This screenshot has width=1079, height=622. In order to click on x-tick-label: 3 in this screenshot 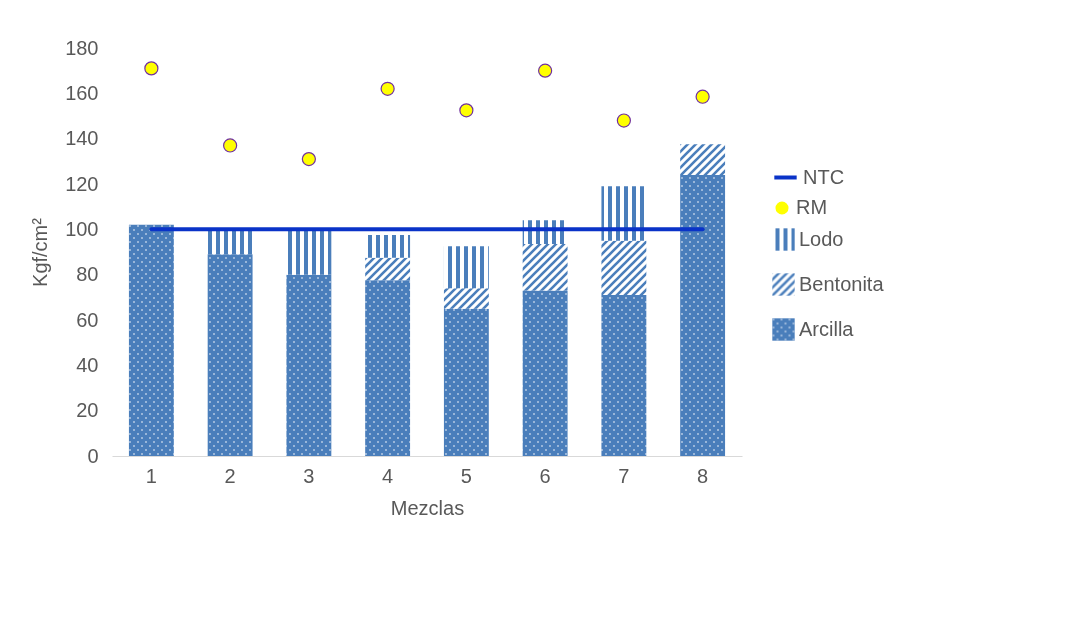, I will do `click(309, 475)`.